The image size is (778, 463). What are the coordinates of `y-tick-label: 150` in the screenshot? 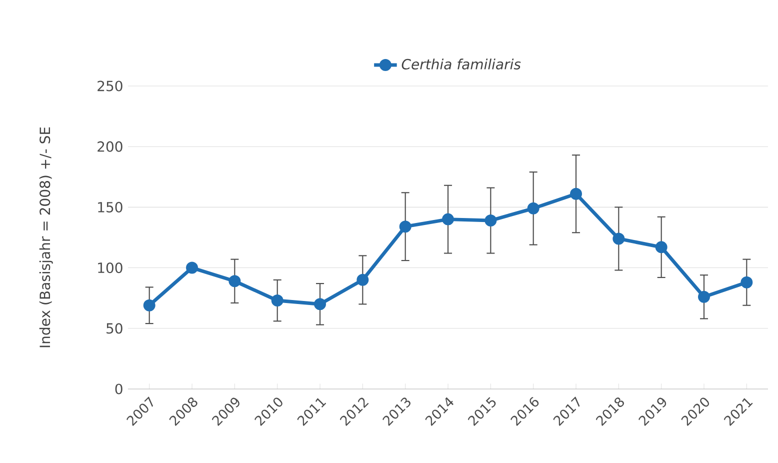 It's located at (110, 207).